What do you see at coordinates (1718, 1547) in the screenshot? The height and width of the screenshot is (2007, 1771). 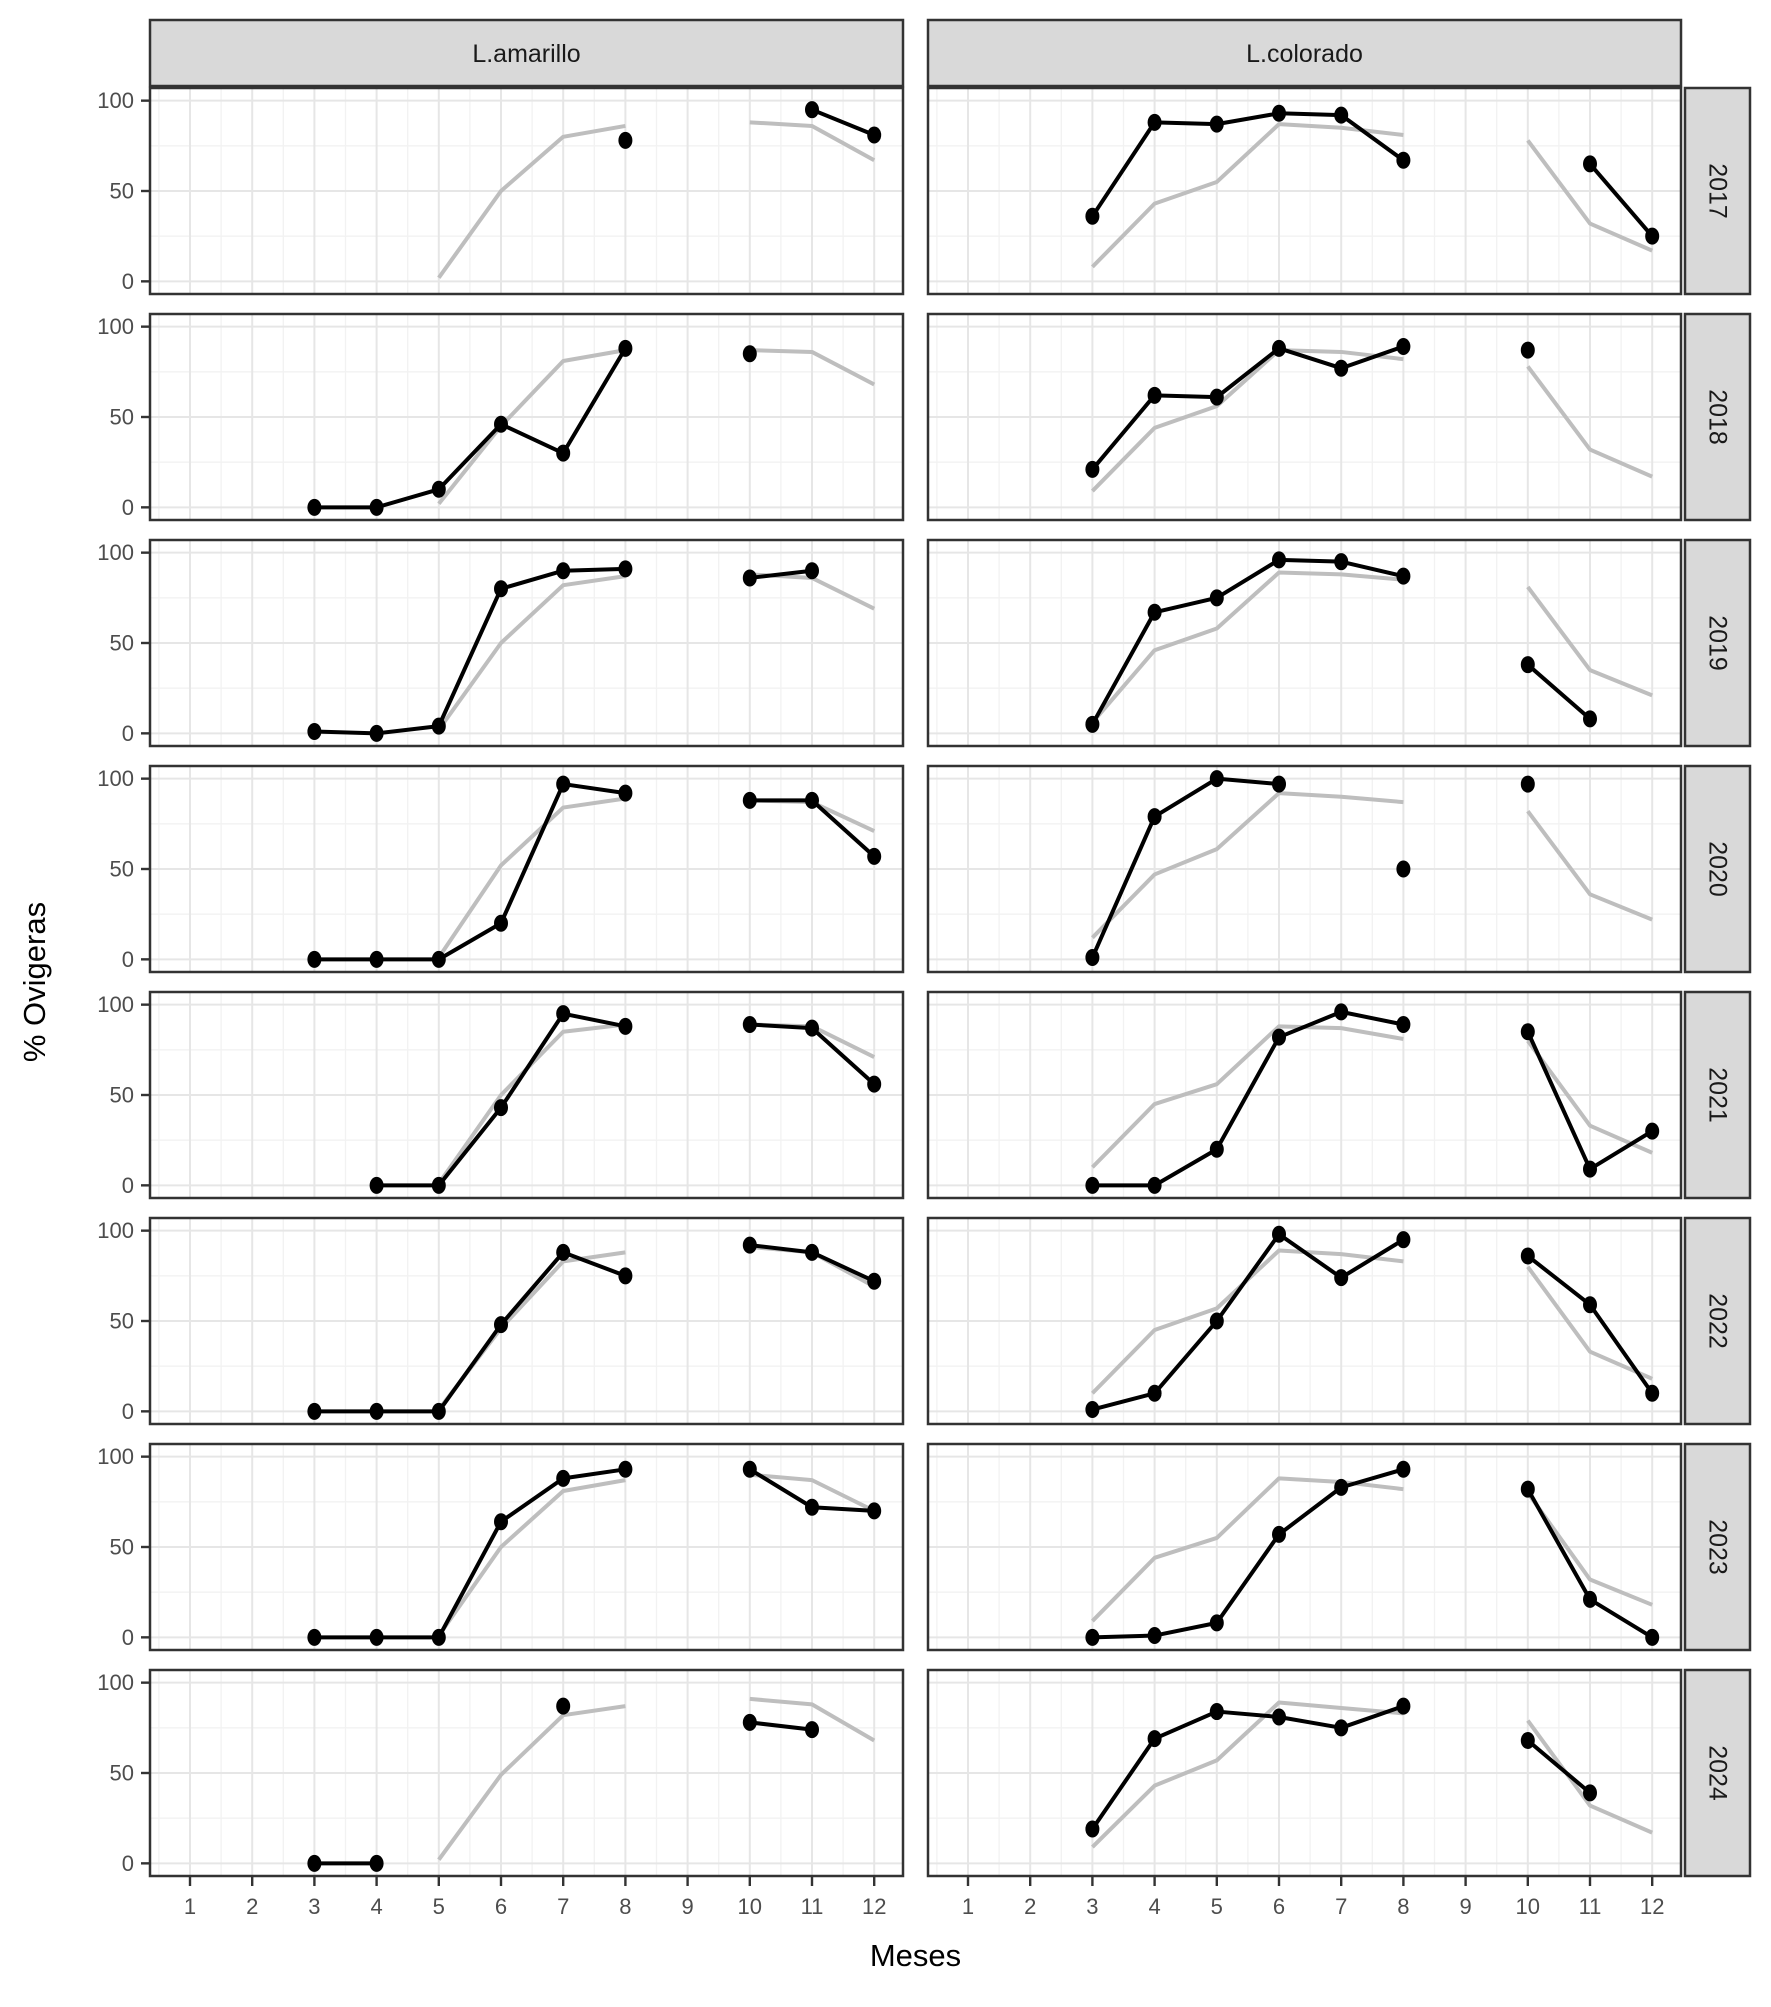 I see `row-strip-label: 2023` at bounding box center [1718, 1547].